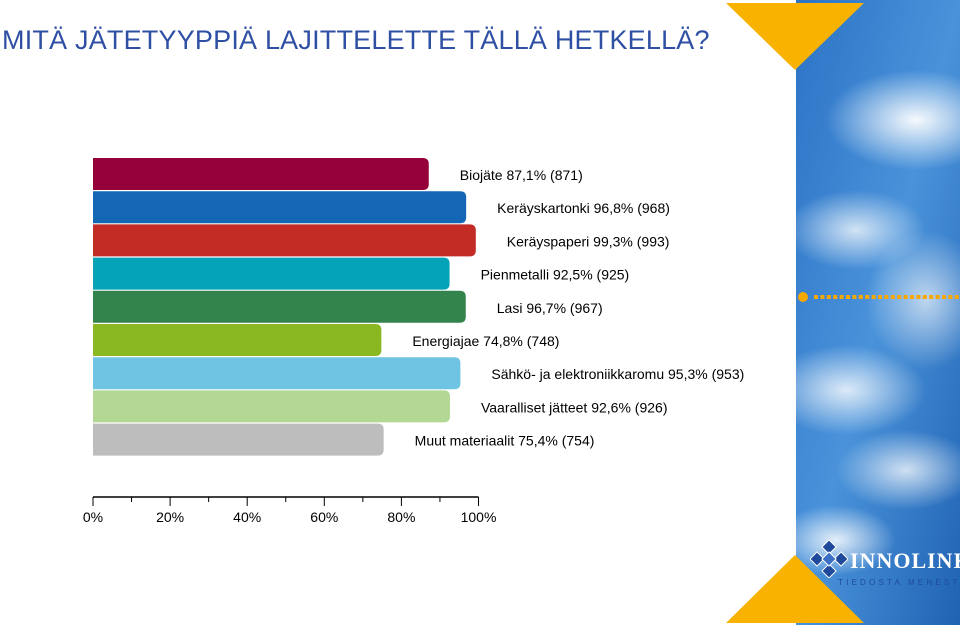 The width and height of the screenshot is (960, 625). I want to click on innolink-logo-icon, so click(829, 559).